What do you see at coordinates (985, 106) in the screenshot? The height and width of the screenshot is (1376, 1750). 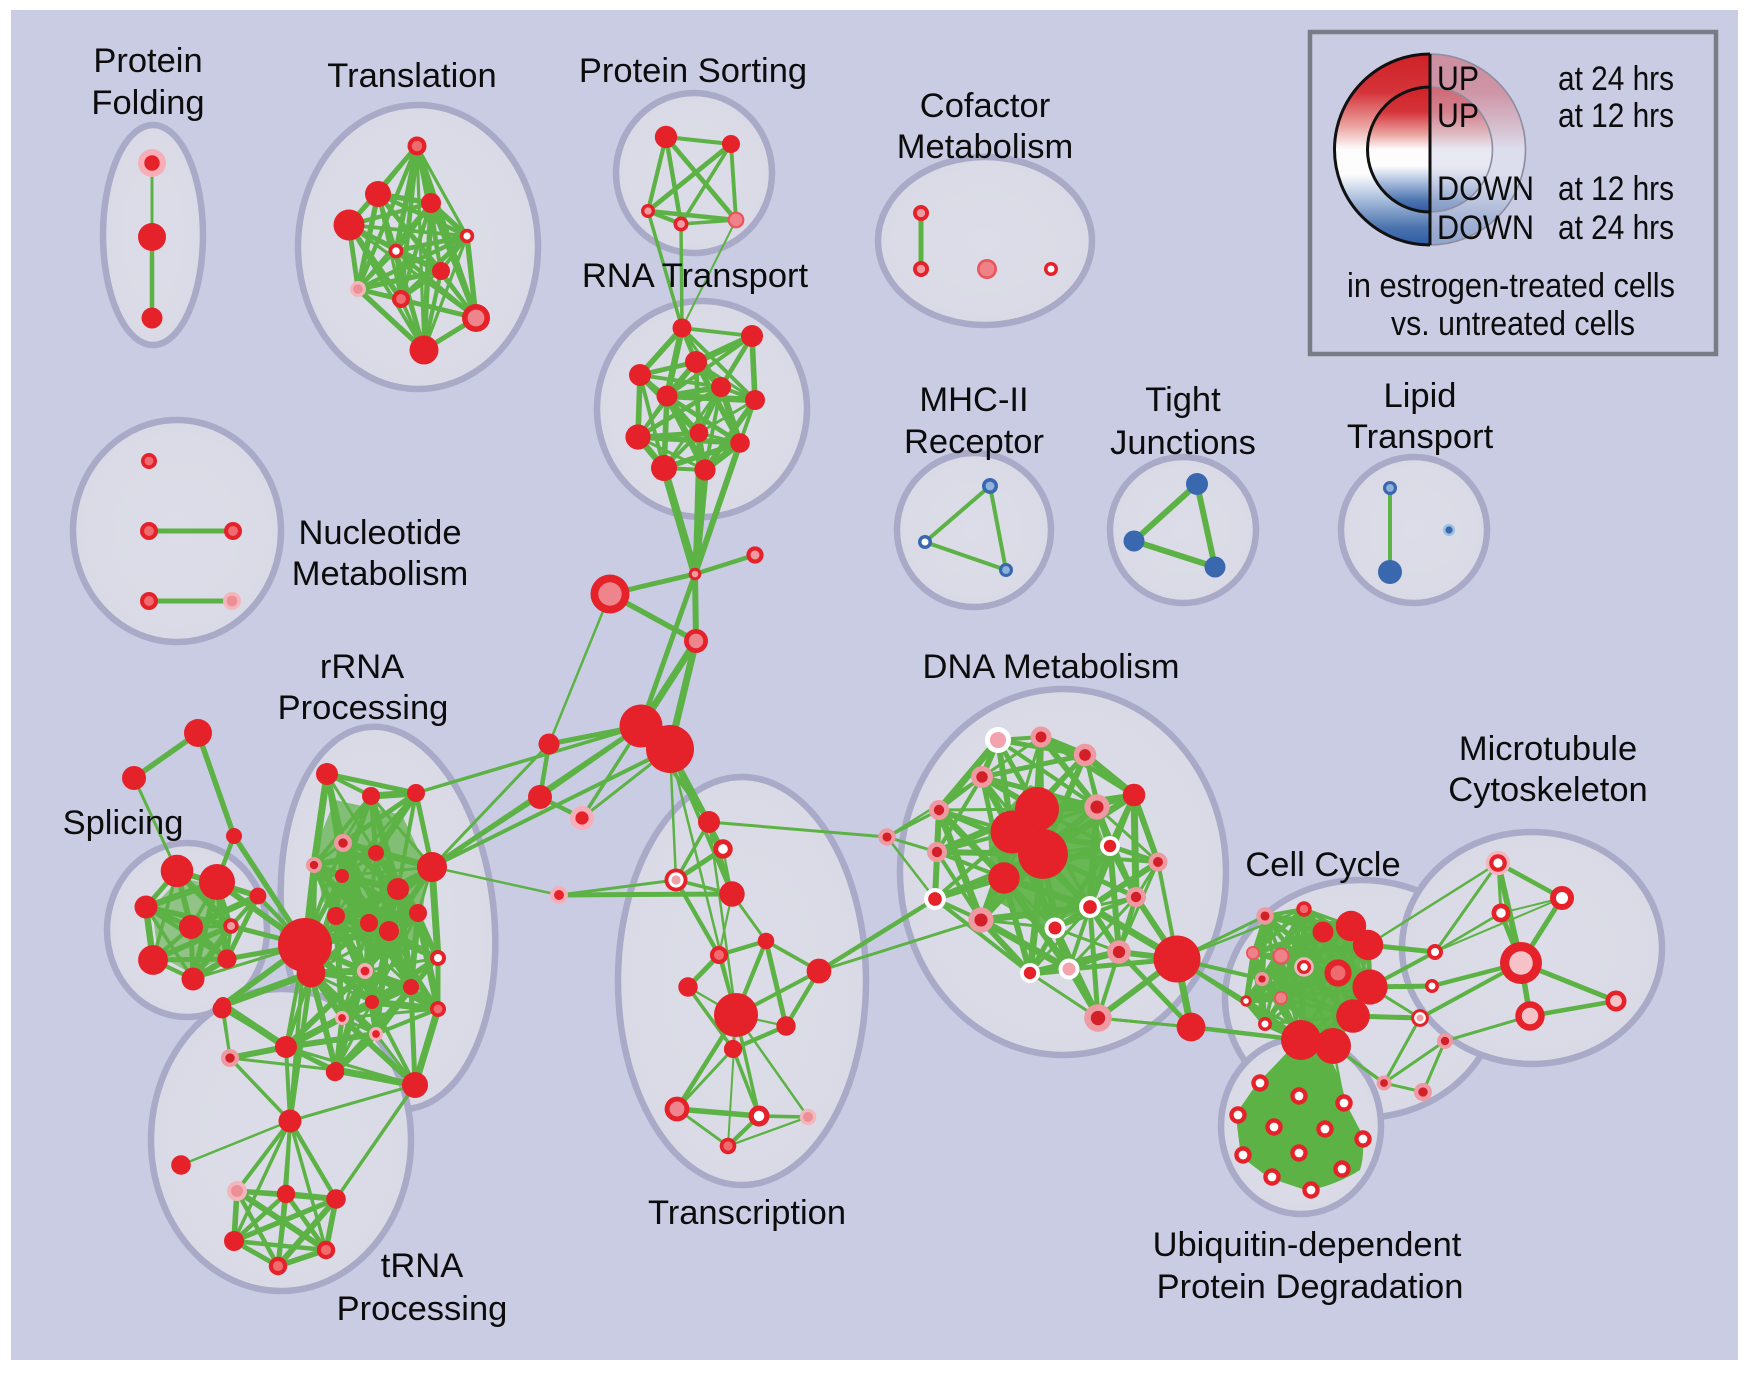 I see `svg-text: Cofactor` at bounding box center [985, 106].